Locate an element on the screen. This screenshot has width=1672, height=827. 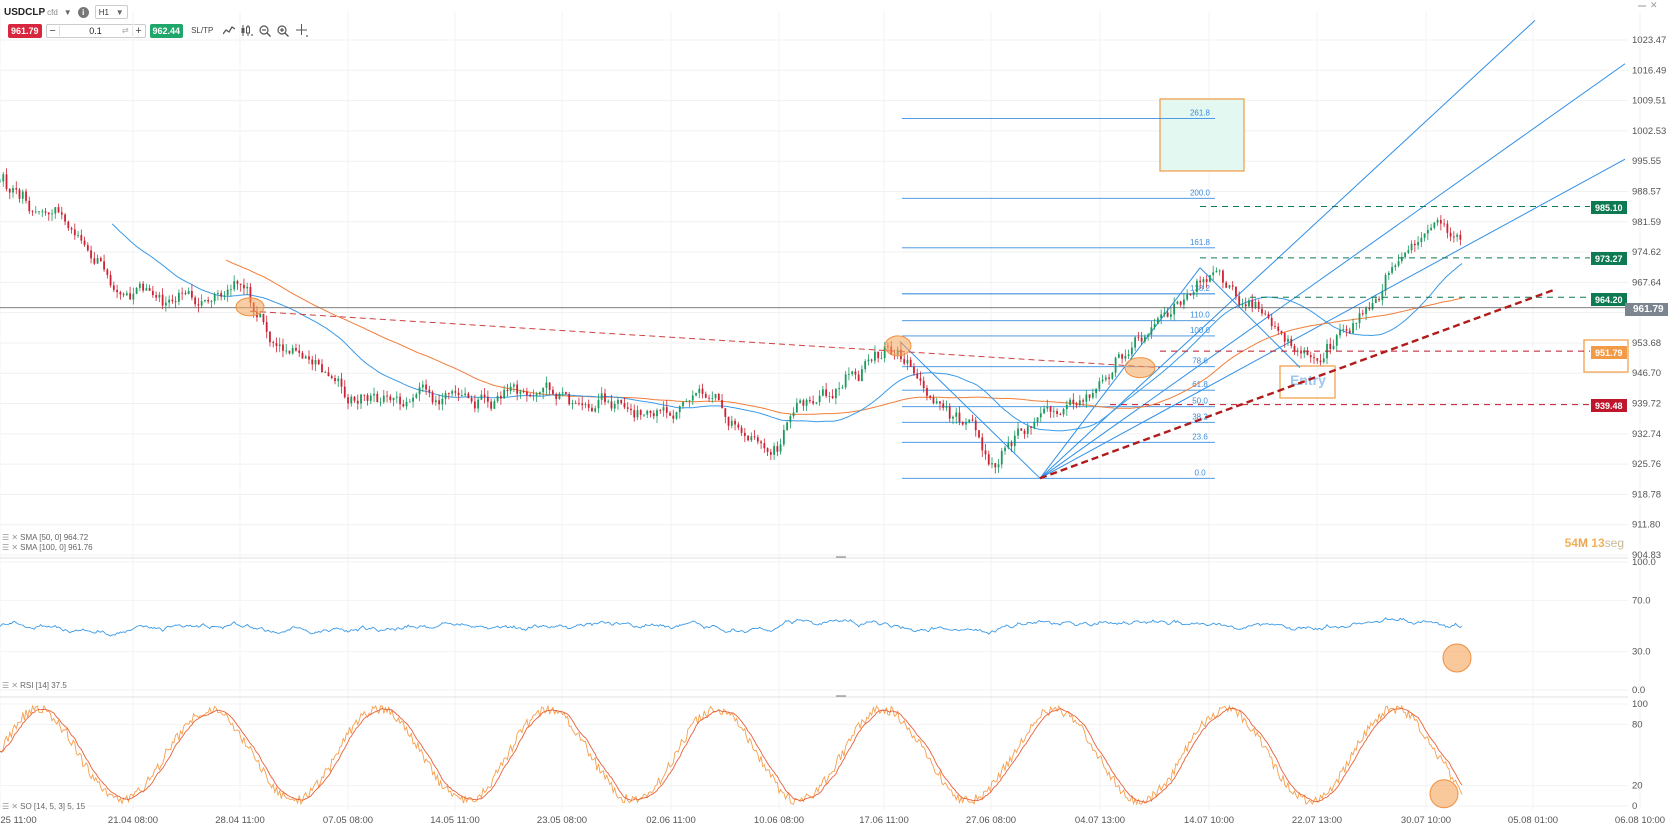
buy-button: 962.44 is located at coordinates (166, 30).